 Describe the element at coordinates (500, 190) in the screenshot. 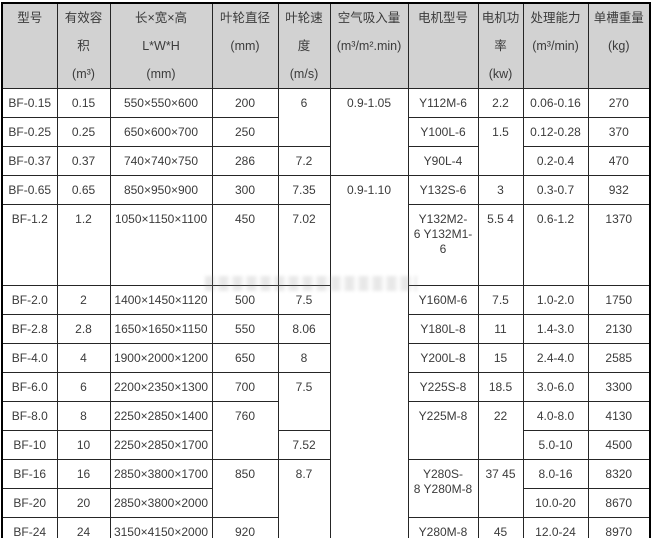

I see `cell-motor-power: 3` at that location.